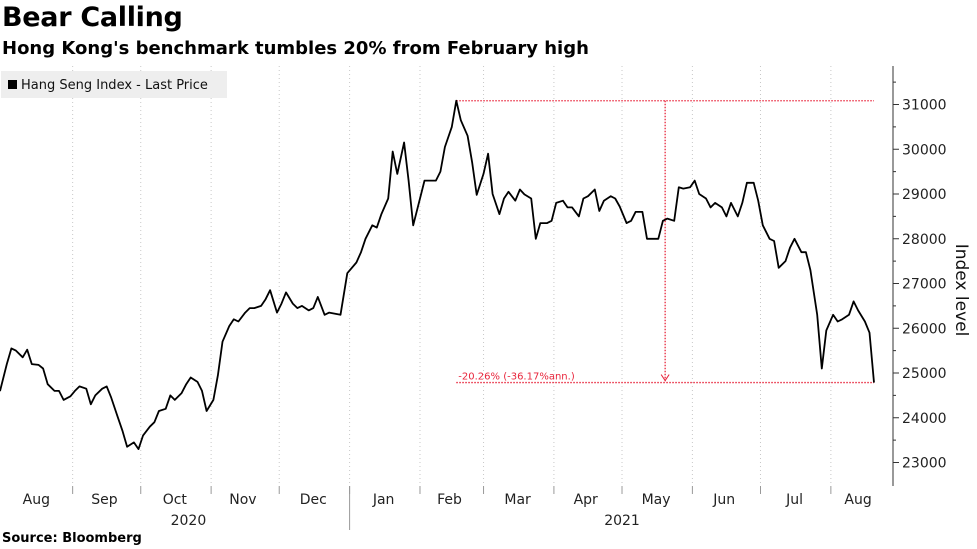 This screenshot has width=977, height=549. What do you see at coordinates (104, 500) in the screenshot?
I see `x-tick-label: Sep` at bounding box center [104, 500].